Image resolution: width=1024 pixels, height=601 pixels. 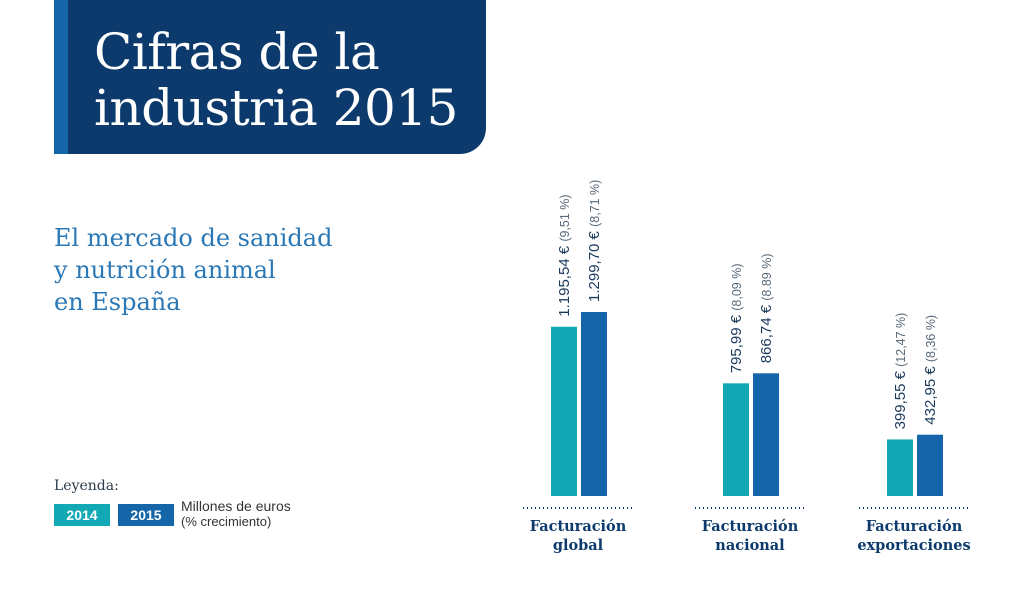 I want to click on category-label-0-0: Facturación, so click(x=578, y=526).